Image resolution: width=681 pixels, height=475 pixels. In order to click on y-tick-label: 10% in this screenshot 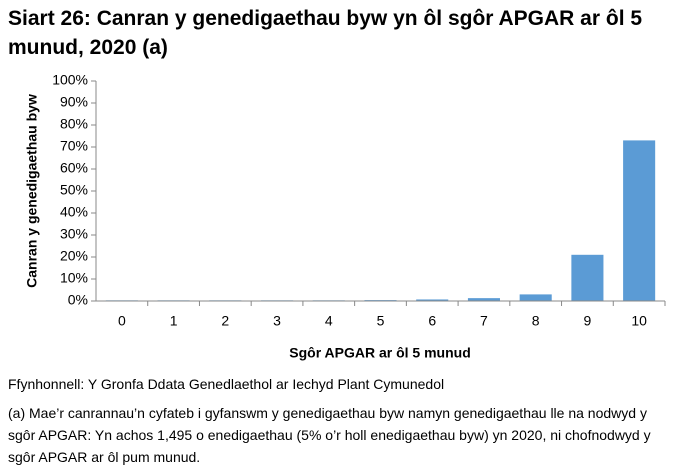, I will do `click(74, 278)`.